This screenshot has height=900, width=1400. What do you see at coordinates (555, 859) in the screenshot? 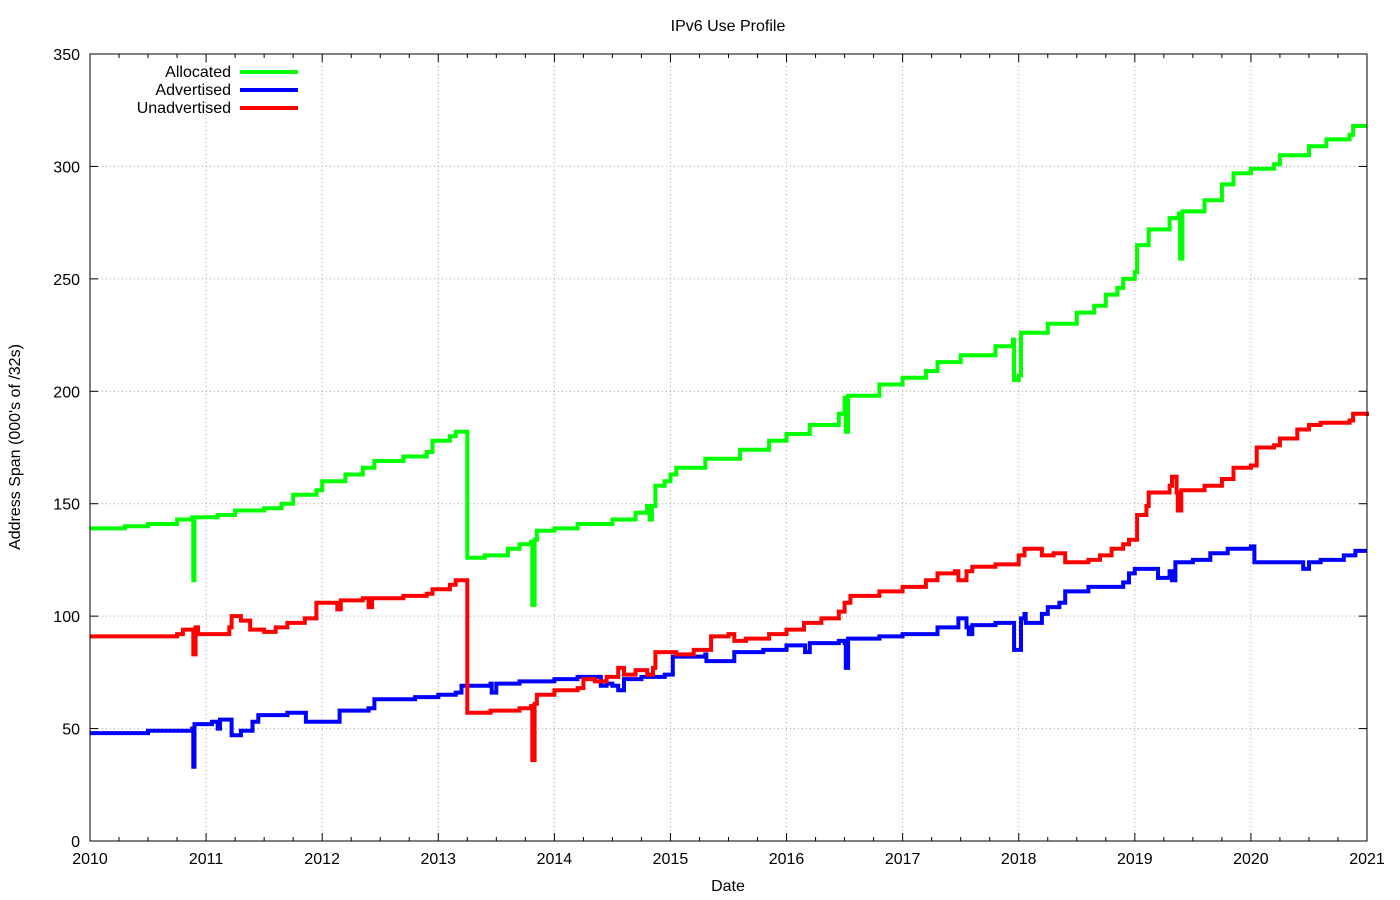
I see `x-tick-label: 2014` at bounding box center [555, 859].